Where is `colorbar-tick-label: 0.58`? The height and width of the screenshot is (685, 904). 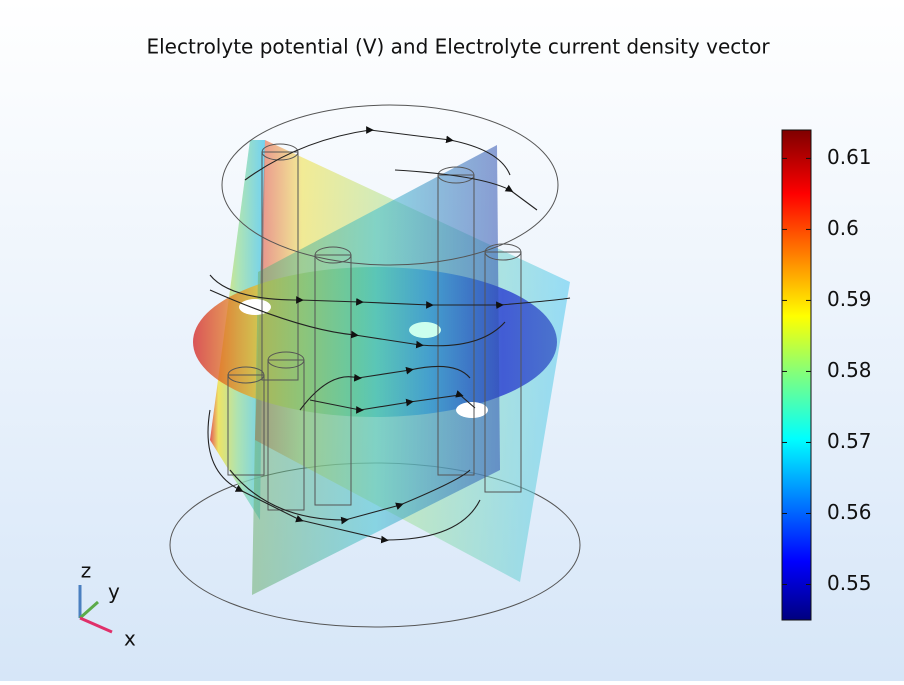
colorbar-tick-label: 0.58 is located at coordinates (849, 370).